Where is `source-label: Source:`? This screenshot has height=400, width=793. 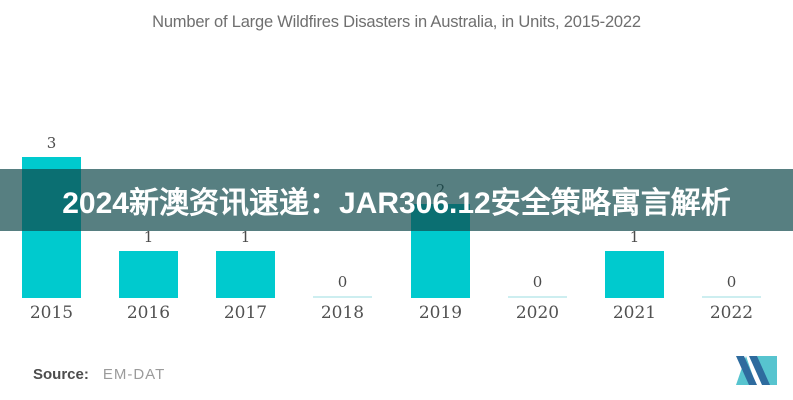
source-label: Source: is located at coordinates (61, 374).